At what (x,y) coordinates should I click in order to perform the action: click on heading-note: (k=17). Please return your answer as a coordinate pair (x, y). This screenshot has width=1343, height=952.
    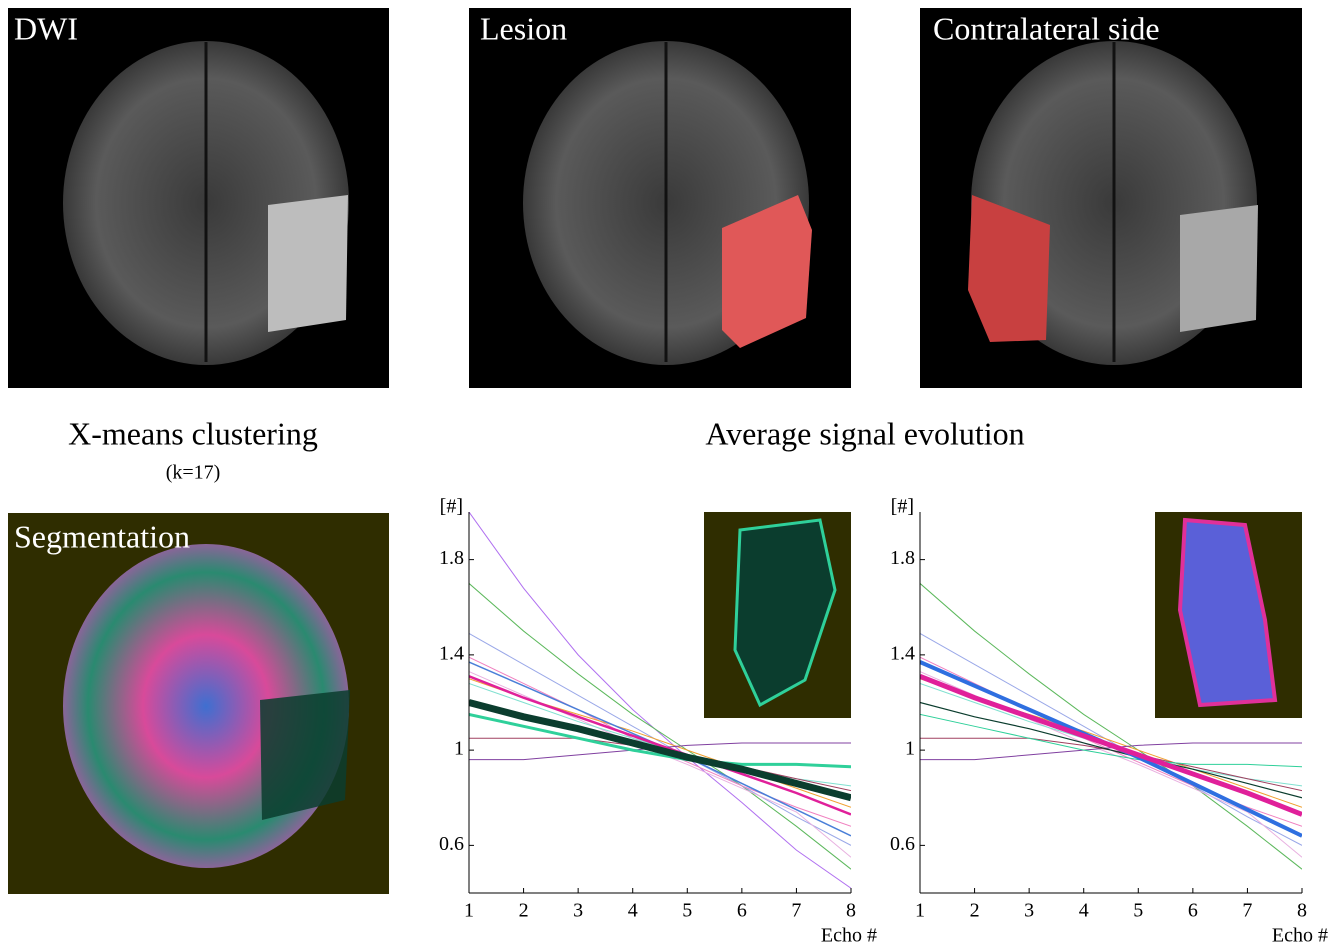
    Looking at the image, I should click on (193, 473).